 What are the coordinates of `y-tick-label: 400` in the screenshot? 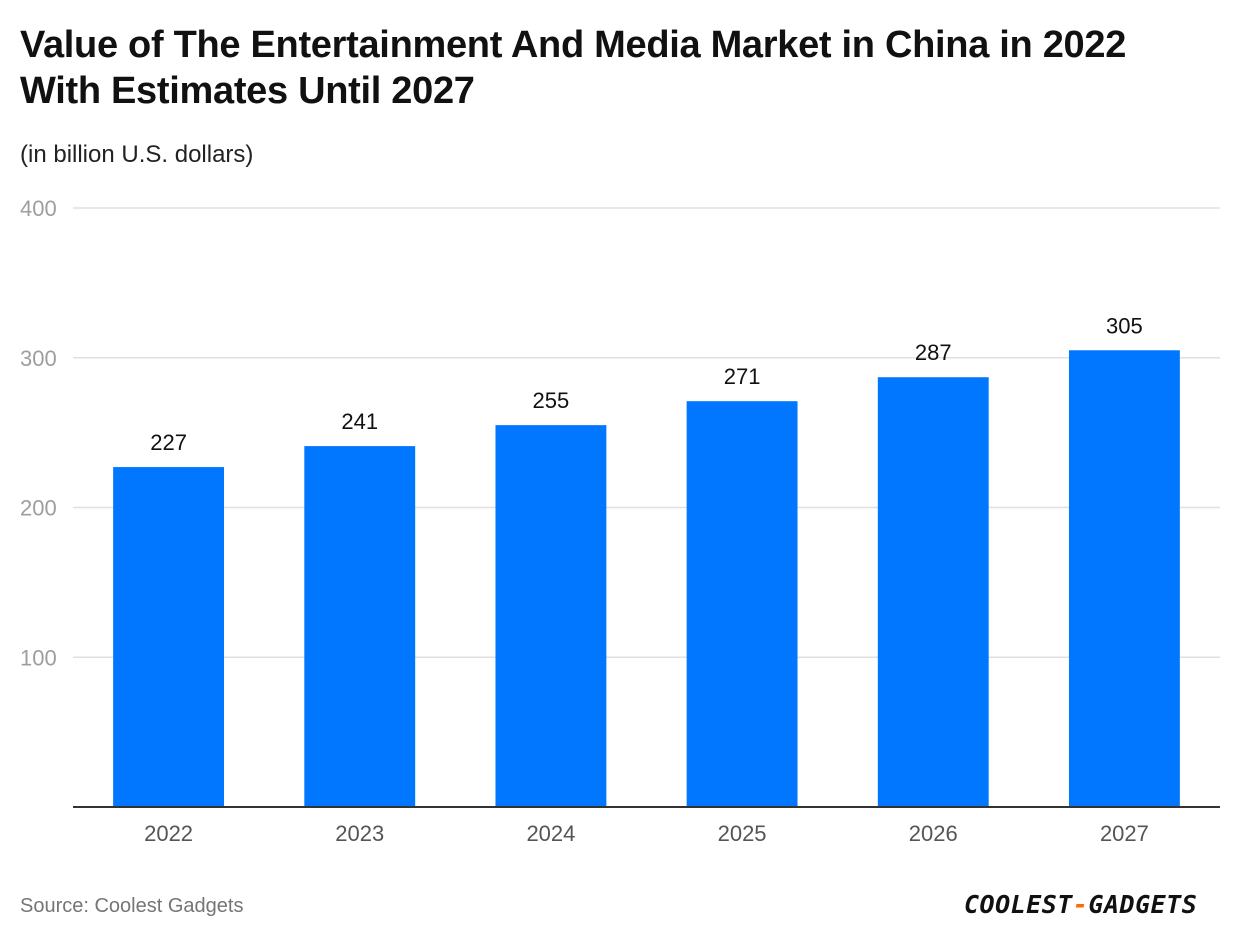 It's located at (38, 208).